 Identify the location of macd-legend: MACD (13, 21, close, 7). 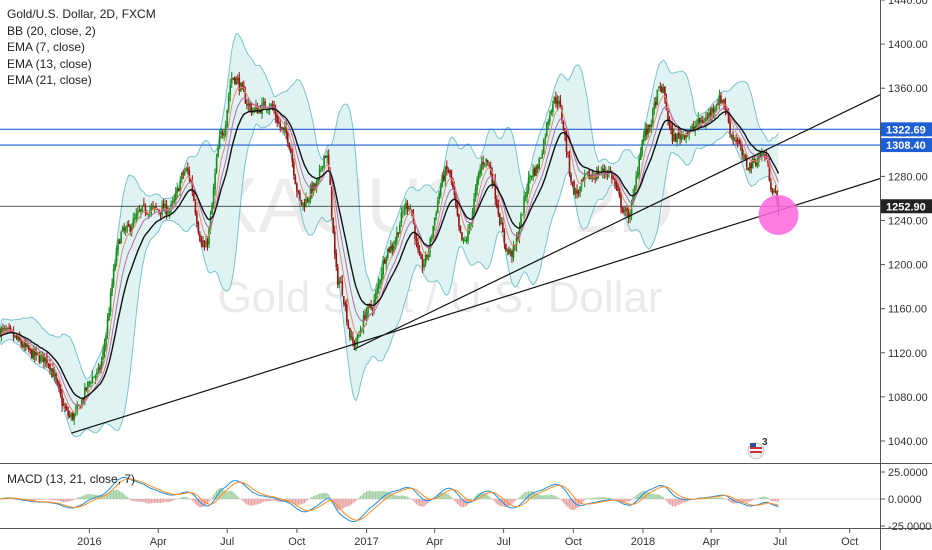
(71, 479).